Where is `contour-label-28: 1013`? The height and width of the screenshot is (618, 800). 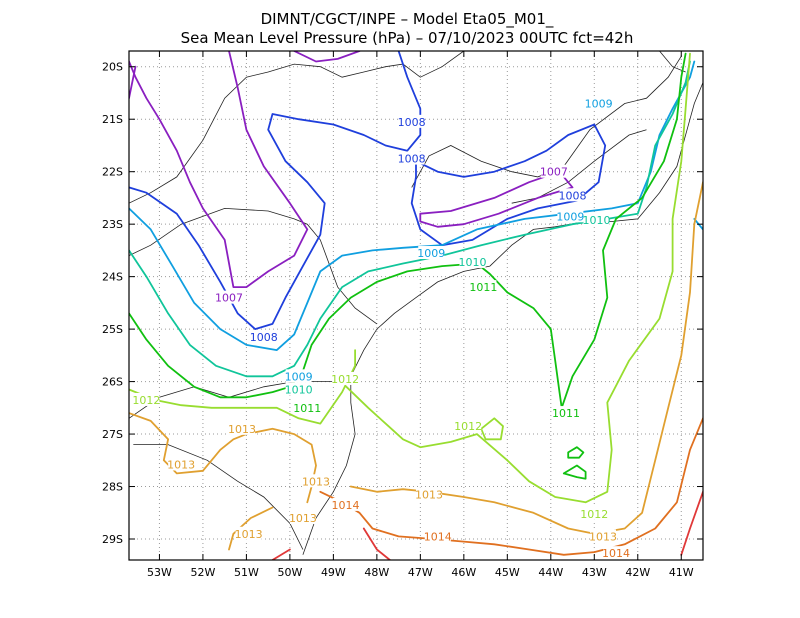 contour-label-28: 1013 is located at coordinates (603, 536).